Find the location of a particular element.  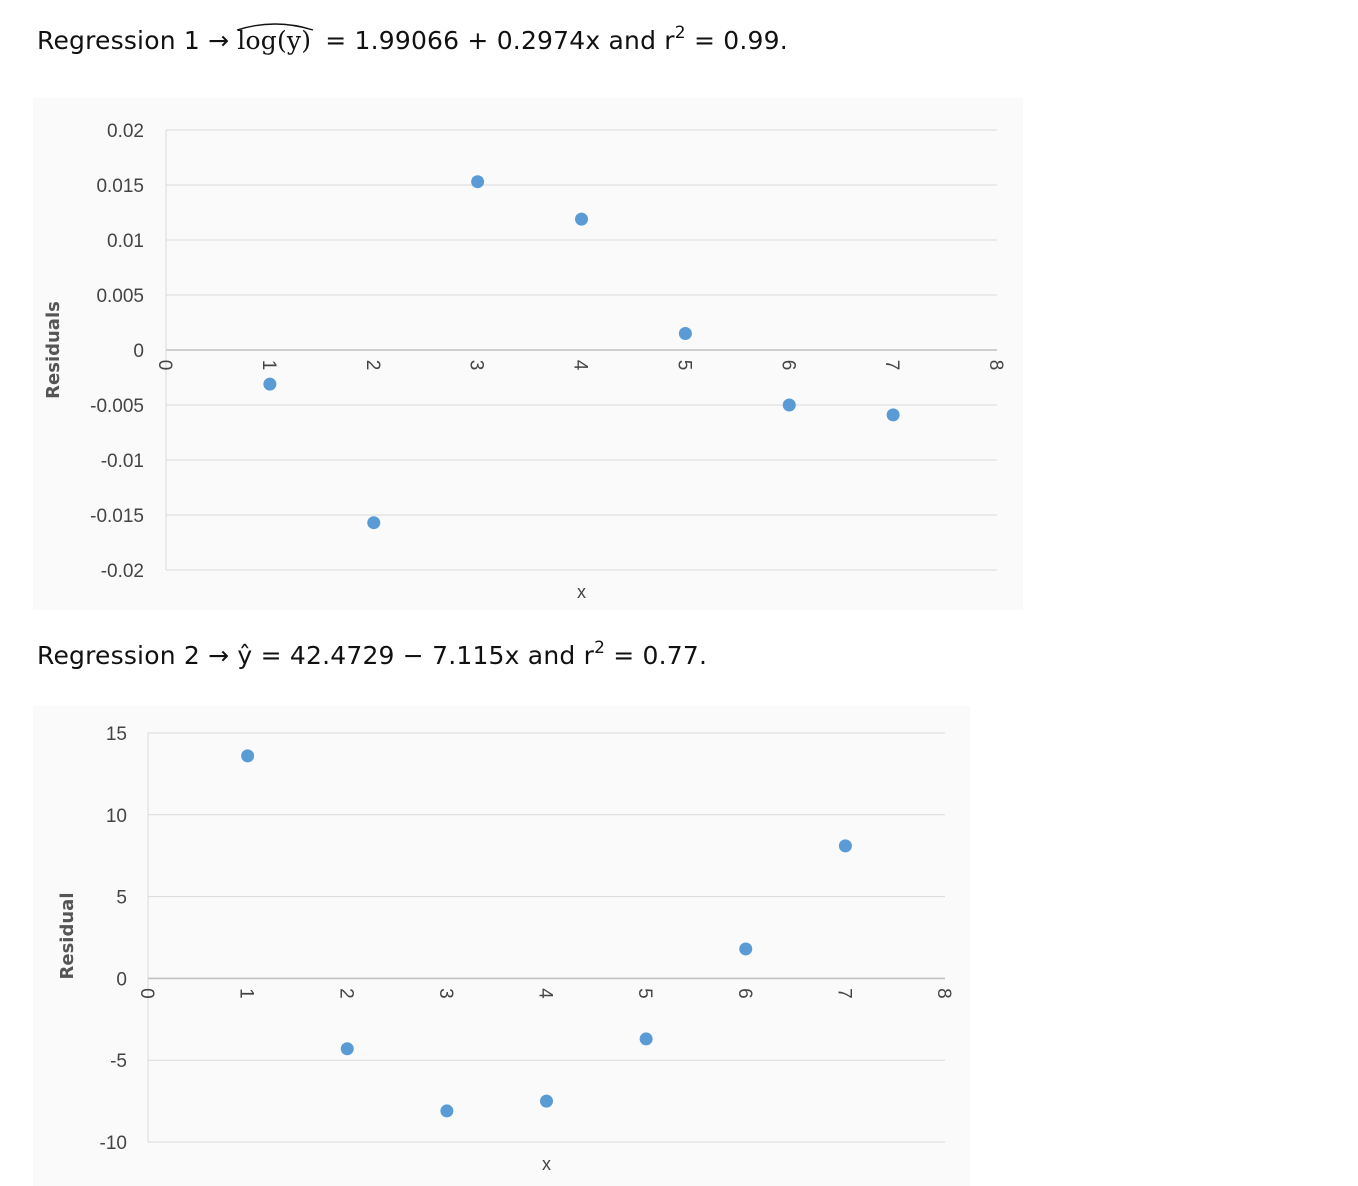

chart-2-x-tick-label: 8 is located at coordinates (943, 993).